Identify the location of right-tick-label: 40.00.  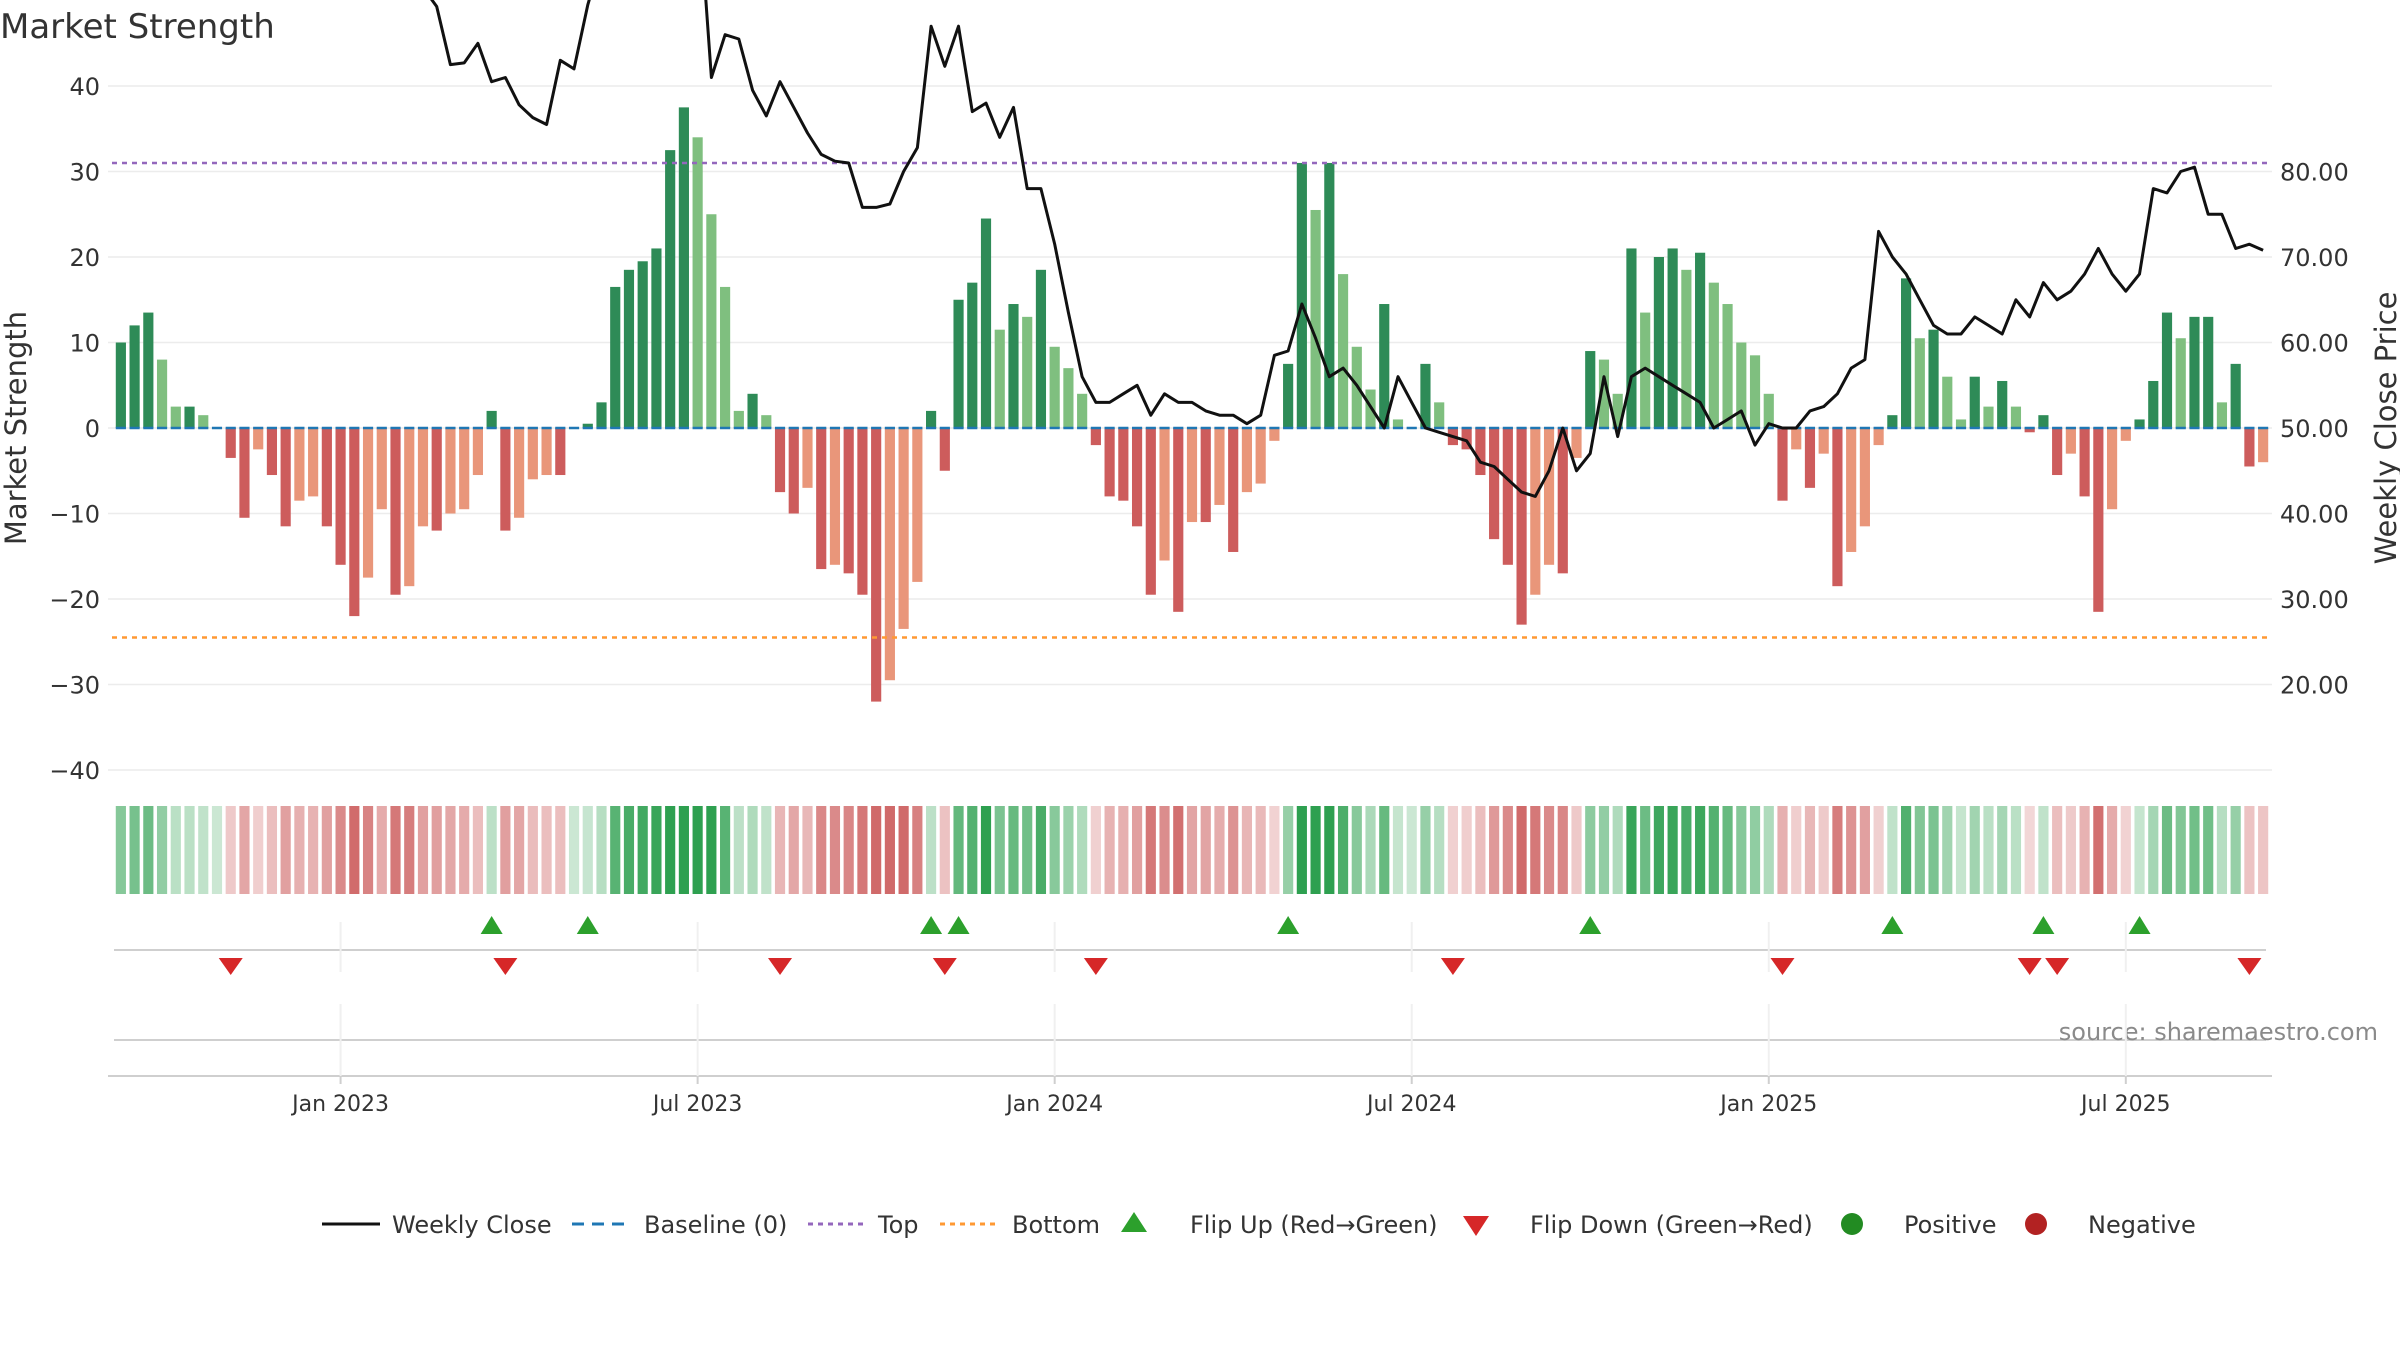
(2314, 515).